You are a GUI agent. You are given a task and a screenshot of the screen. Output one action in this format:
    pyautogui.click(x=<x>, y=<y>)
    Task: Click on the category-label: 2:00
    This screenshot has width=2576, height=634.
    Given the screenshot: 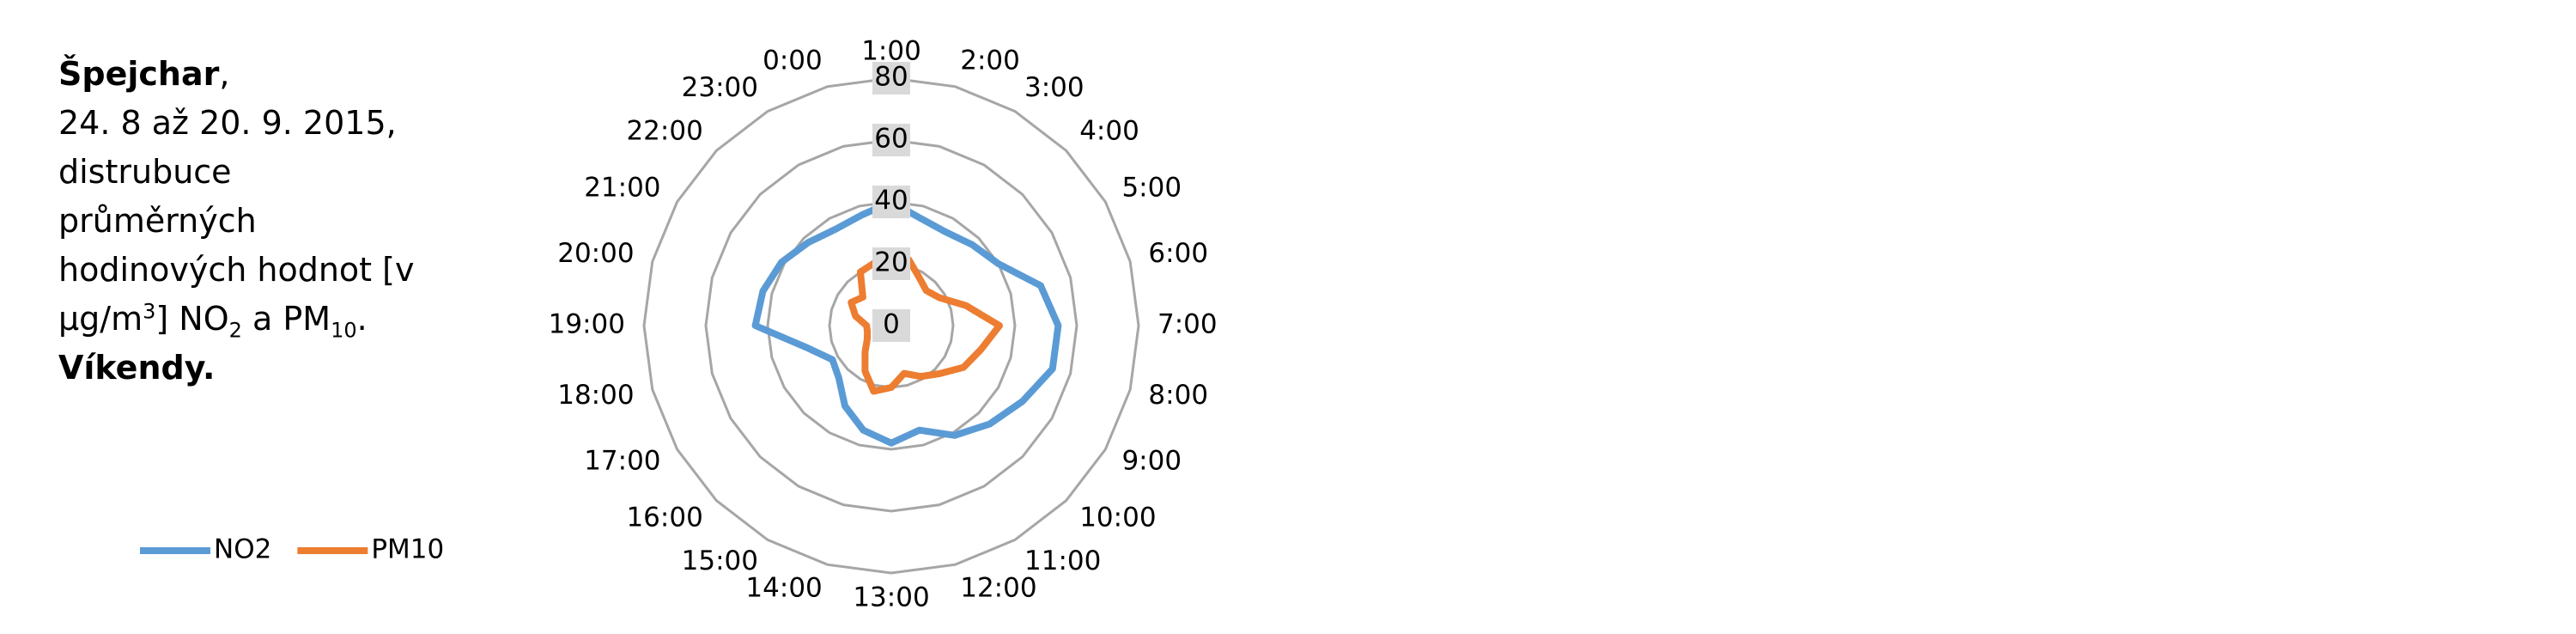 What is the action you would take?
    pyautogui.click(x=990, y=61)
    